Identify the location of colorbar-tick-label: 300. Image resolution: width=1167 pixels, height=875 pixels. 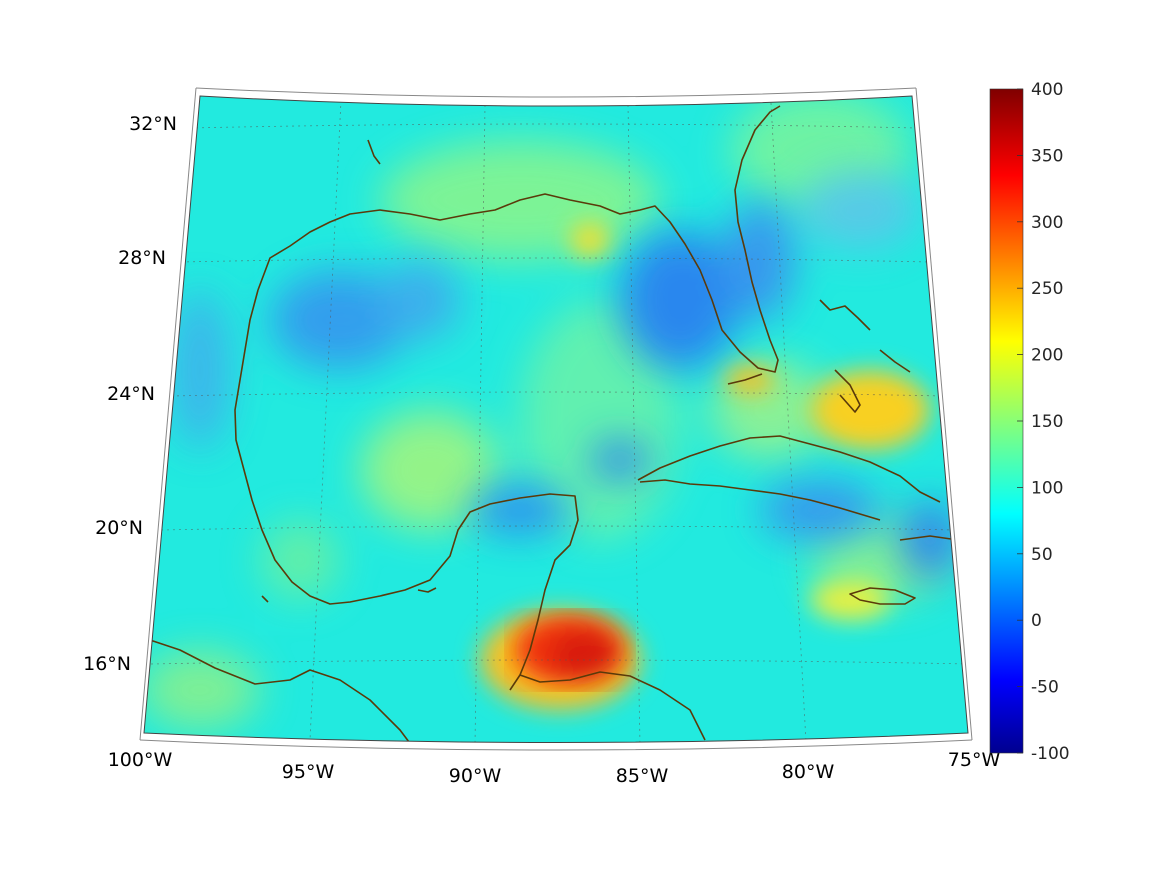
(1047, 223).